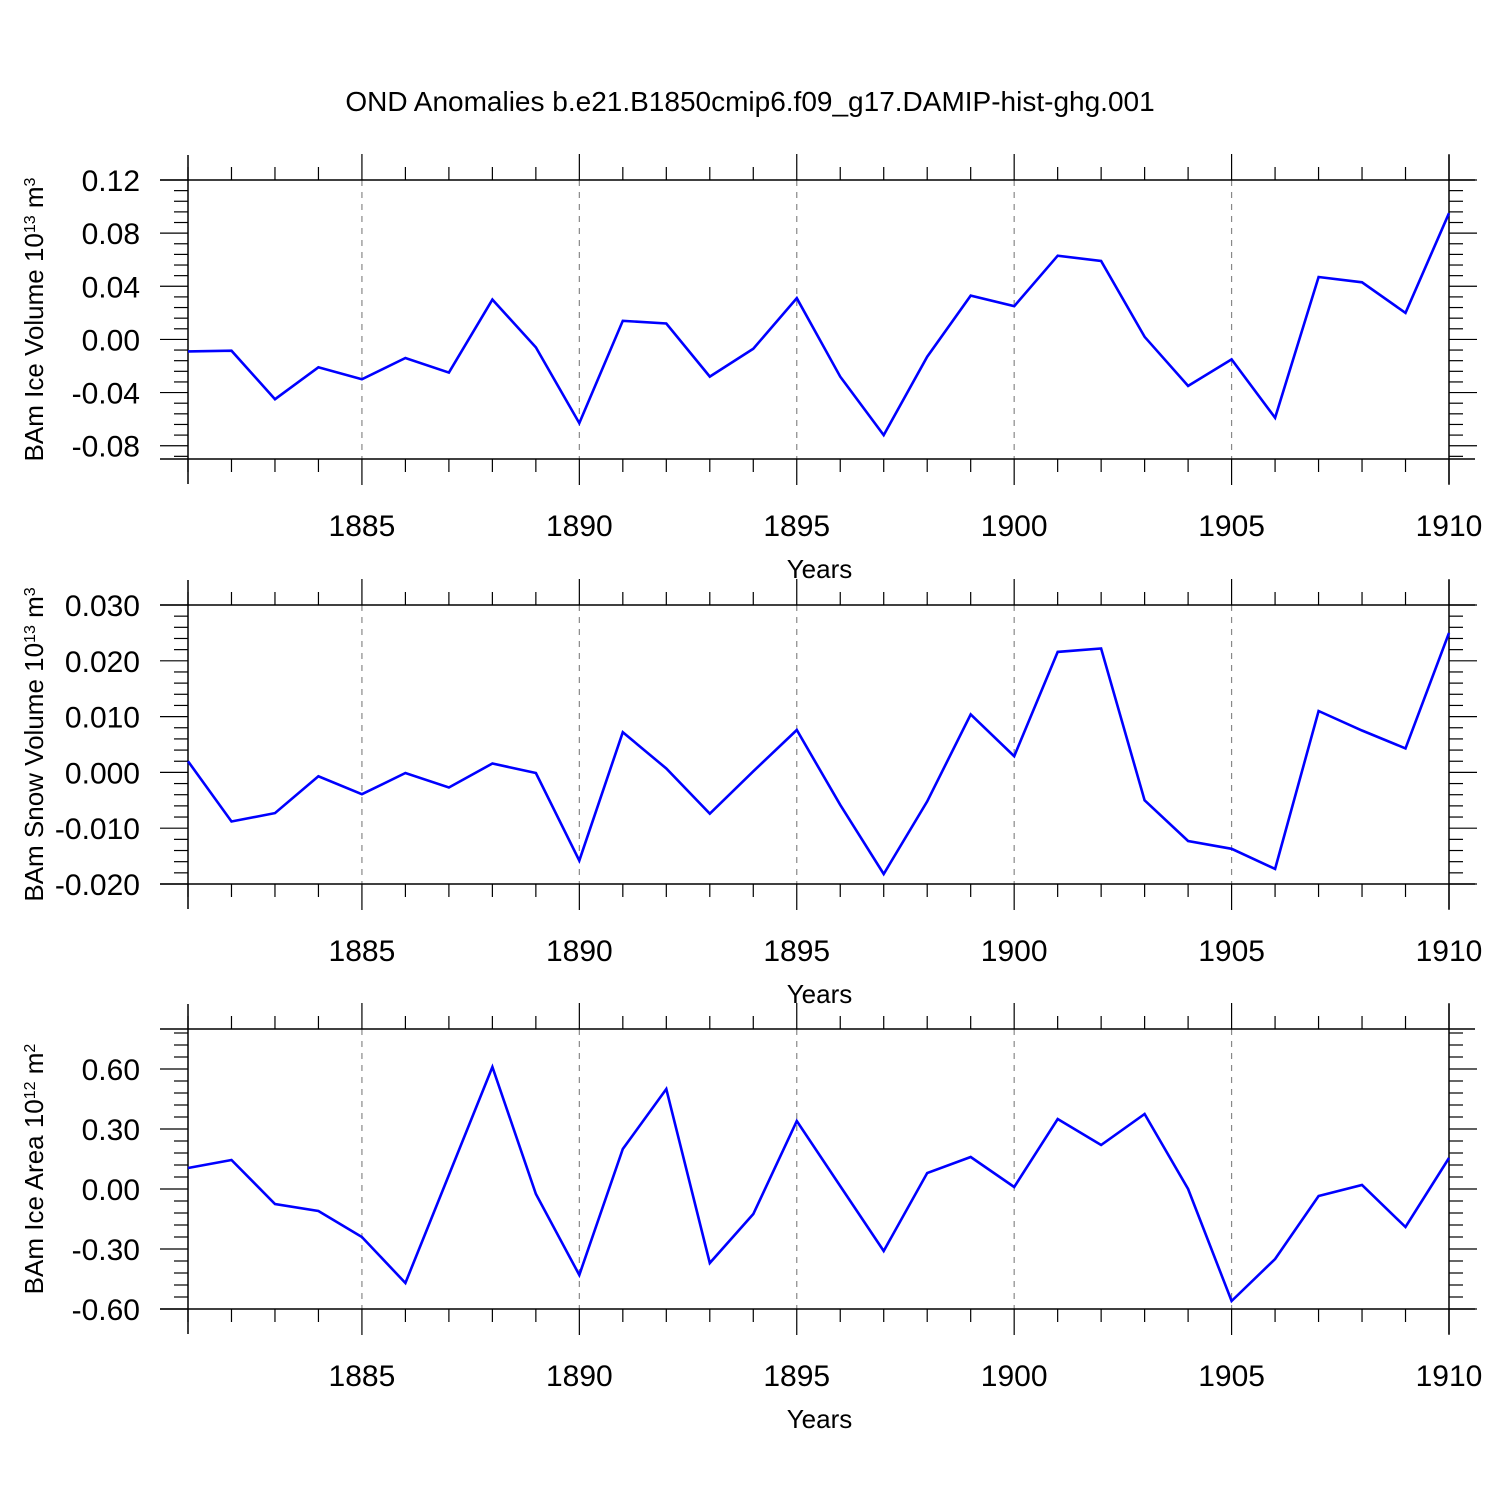 This screenshot has width=1500, height=1500. What do you see at coordinates (362, 1376) in the screenshot?
I see `panel-3-x-tick-label: 1885` at bounding box center [362, 1376].